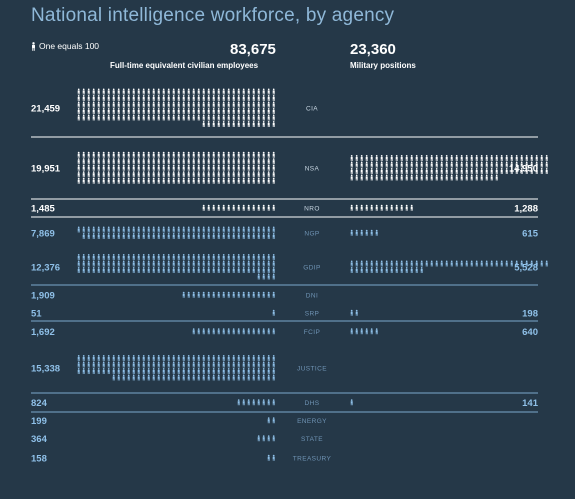  I want to click on agency-row-treasury: 158 TREASURY, so click(181, 459).